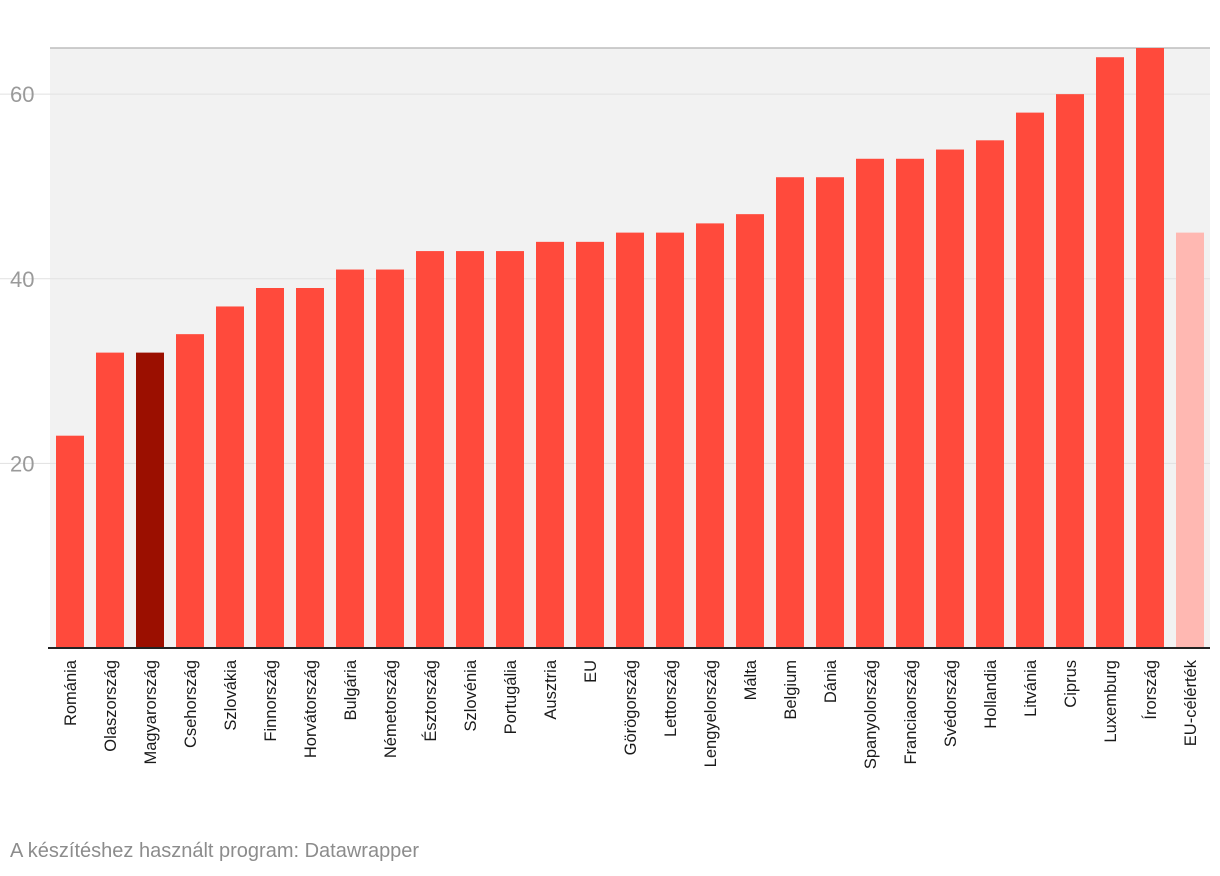 The width and height of the screenshot is (1220, 876). I want to click on x-tick-label-23: Hollandia, so click(991, 694).